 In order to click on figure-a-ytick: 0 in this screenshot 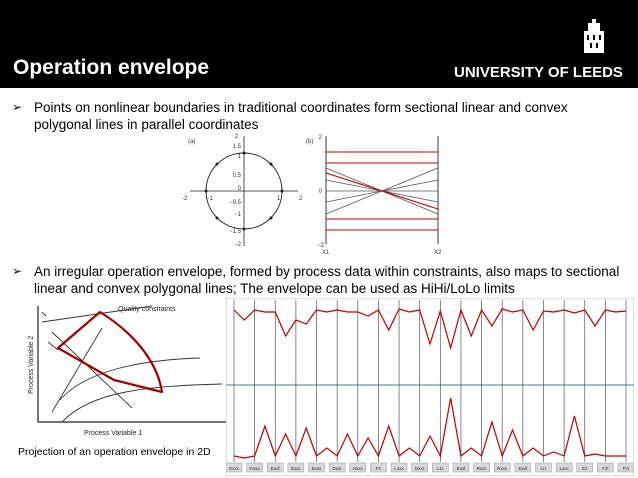, I will do `click(240, 189)`.